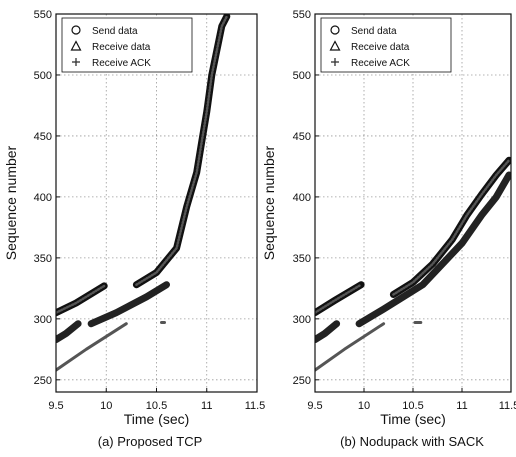  What do you see at coordinates (302, 137) in the screenshot?
I see `chart2-ytick-label: 450` at bounding box center [302, 137].